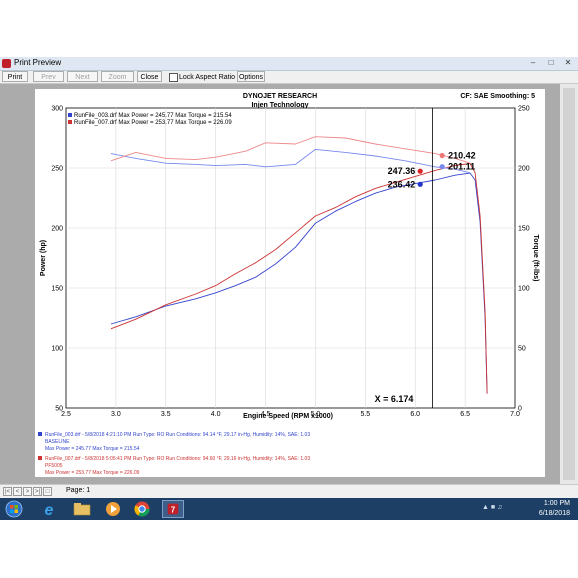  What do you see at coordinates (394, 399) in the screenshot?
I see `cursor-readout: X = 6.174` at bounding box center [394, 399].